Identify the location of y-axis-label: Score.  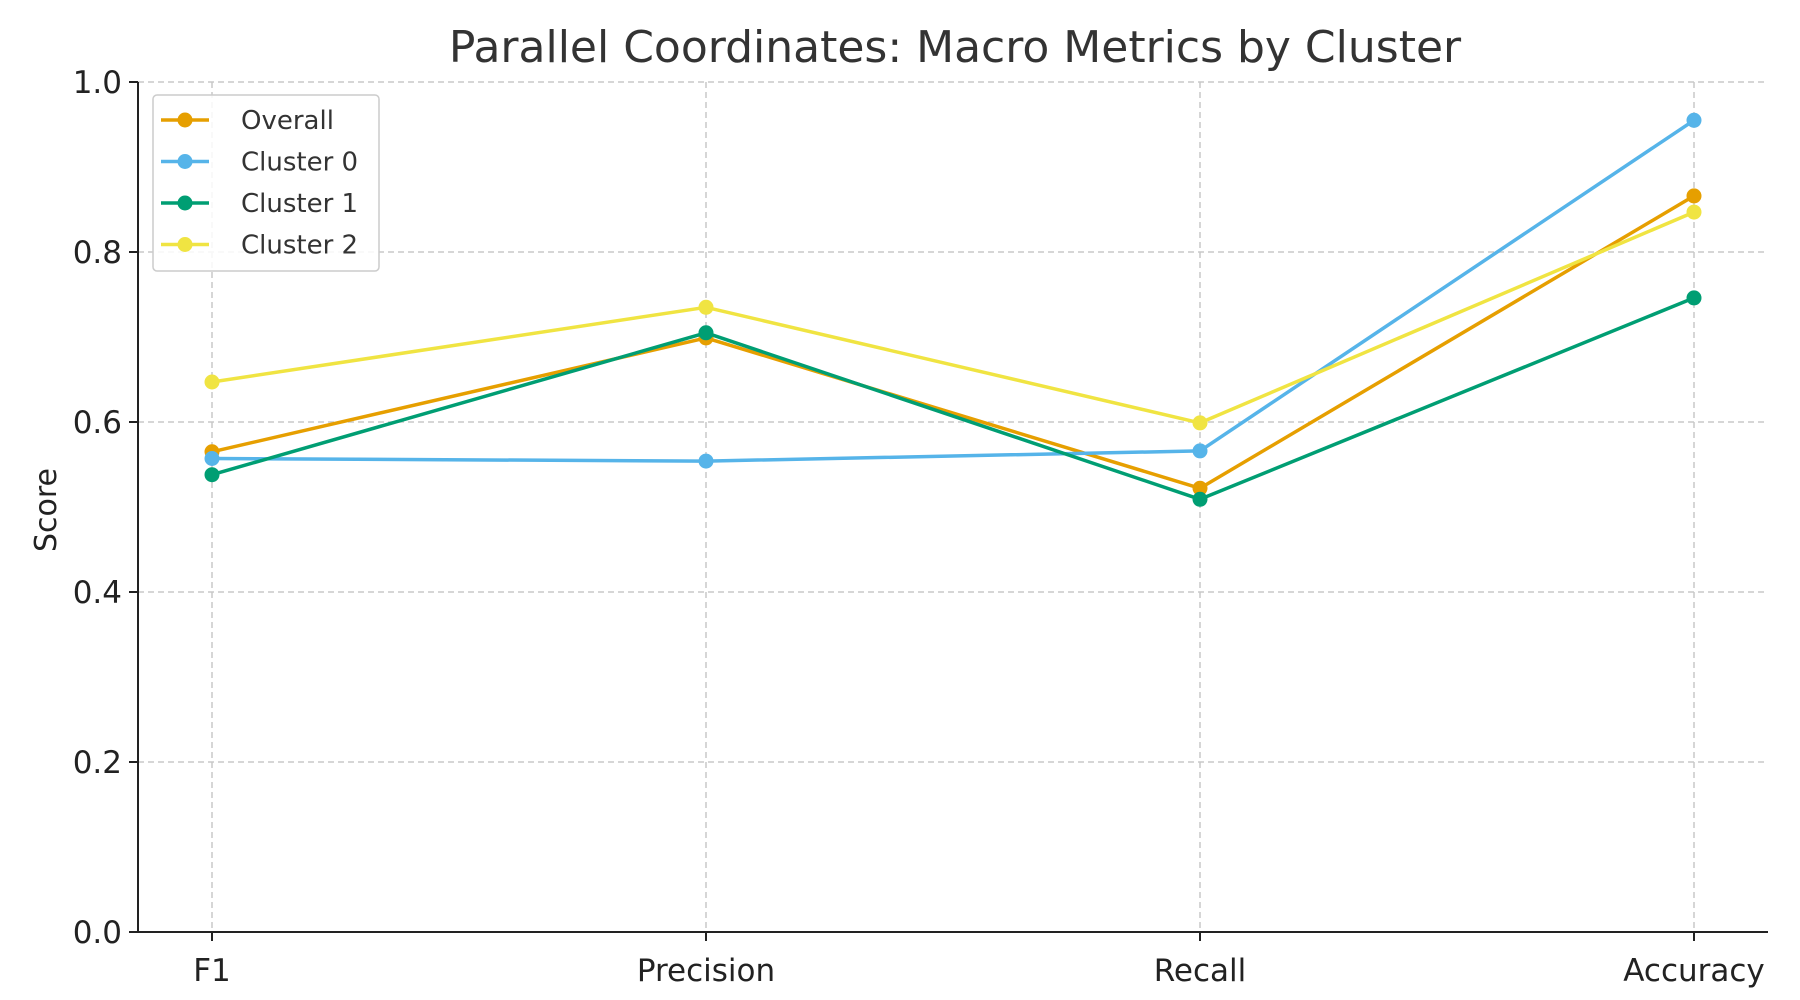
(46, 510).